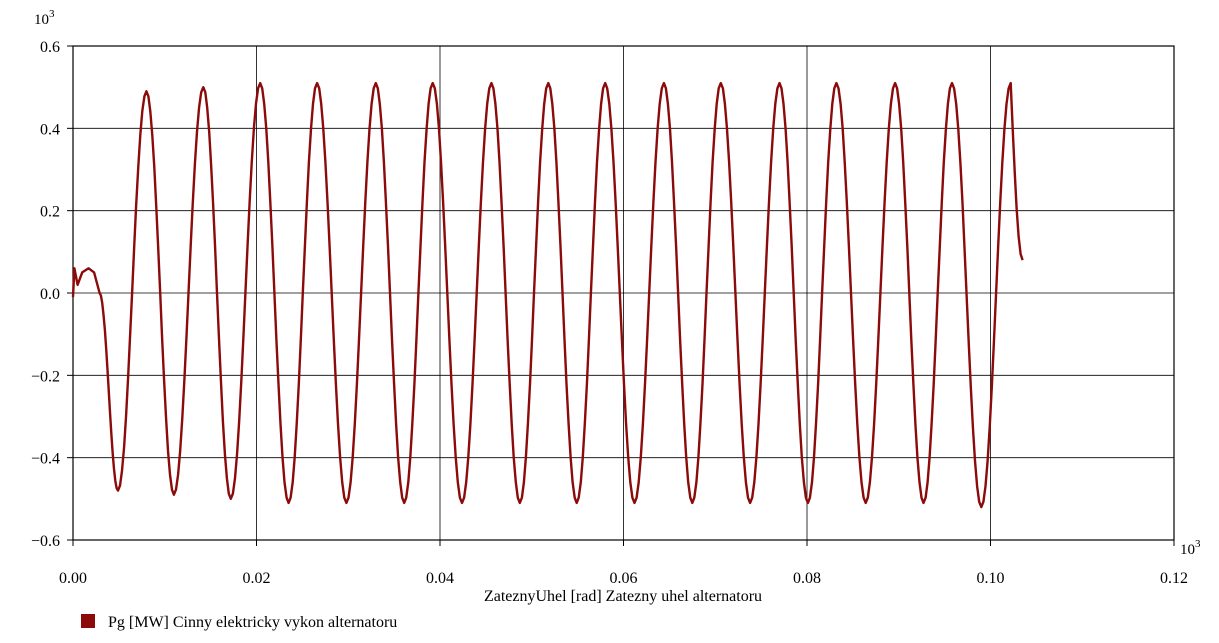 Image resolution: width=1219 pixels, height=643 pixels. What do you see at coordinates (73, 578) in the screenshot?
I see `x-tick-label: 0.00` at bounding box center [73, 578].